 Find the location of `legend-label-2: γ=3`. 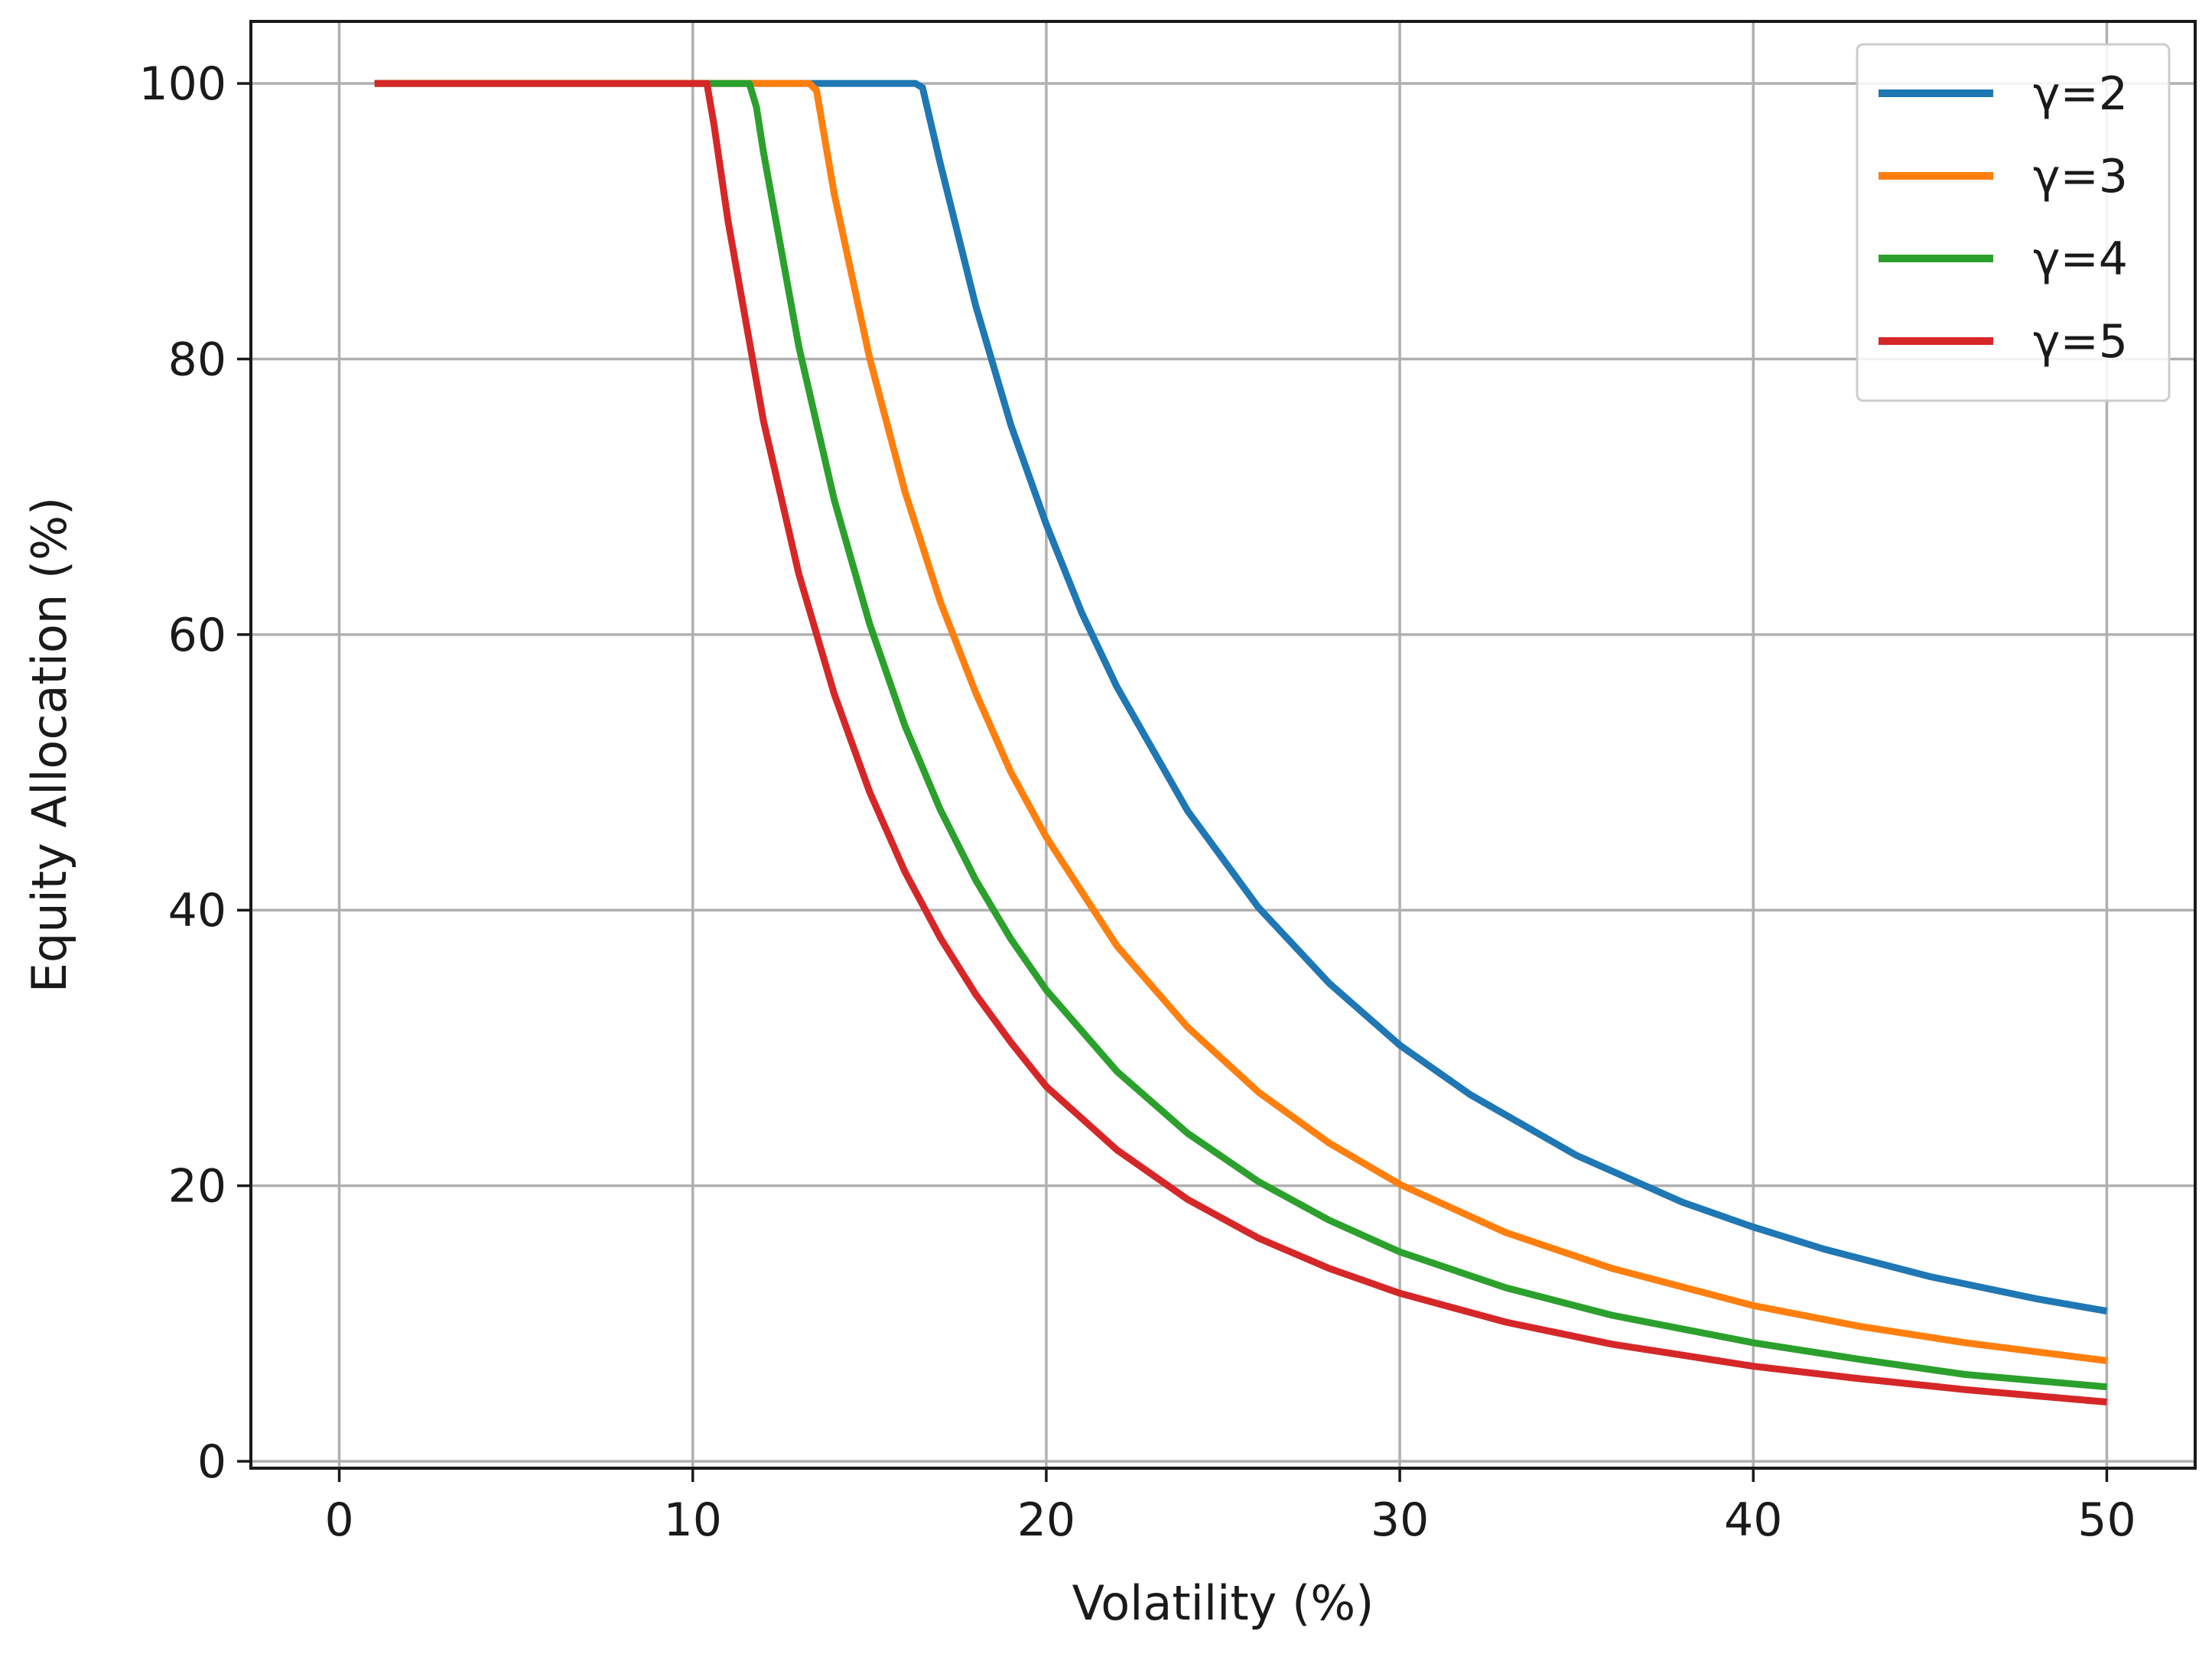

legend-label-2: γ=3 is located at coordinates (2080, 176).